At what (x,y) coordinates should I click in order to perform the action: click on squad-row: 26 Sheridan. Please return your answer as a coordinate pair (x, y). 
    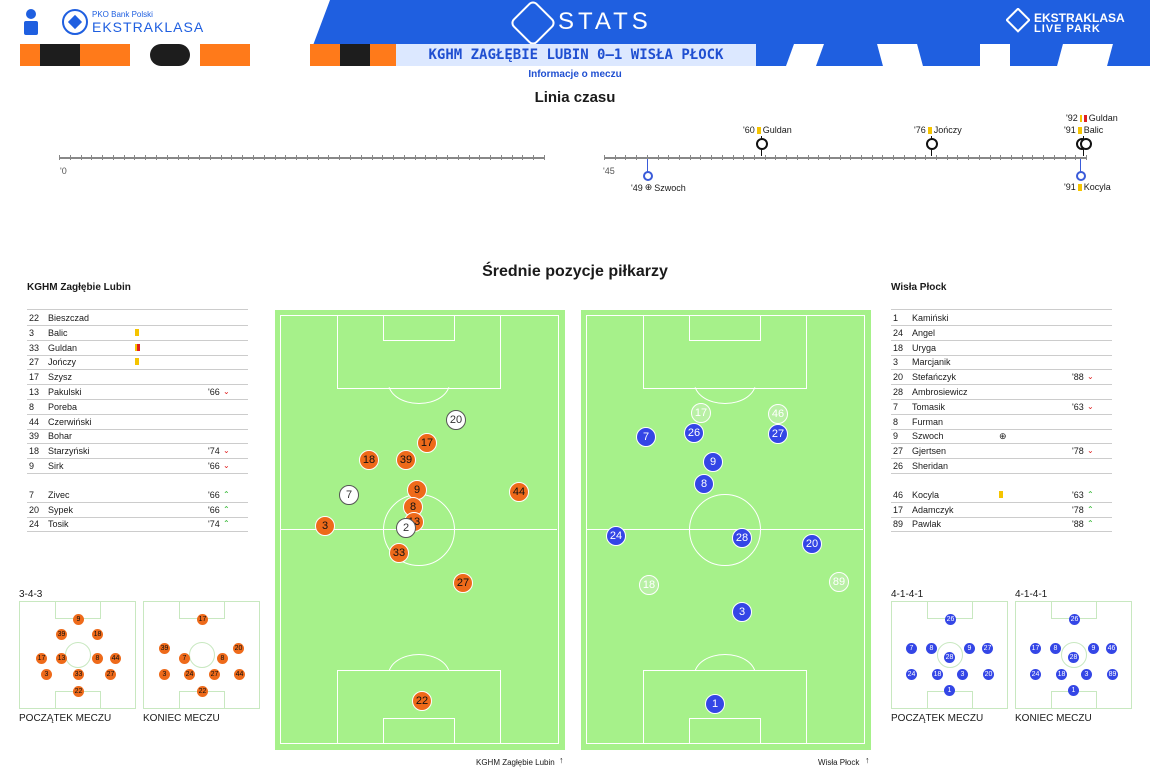
    Looking at the image, I should click on (1001, 466).